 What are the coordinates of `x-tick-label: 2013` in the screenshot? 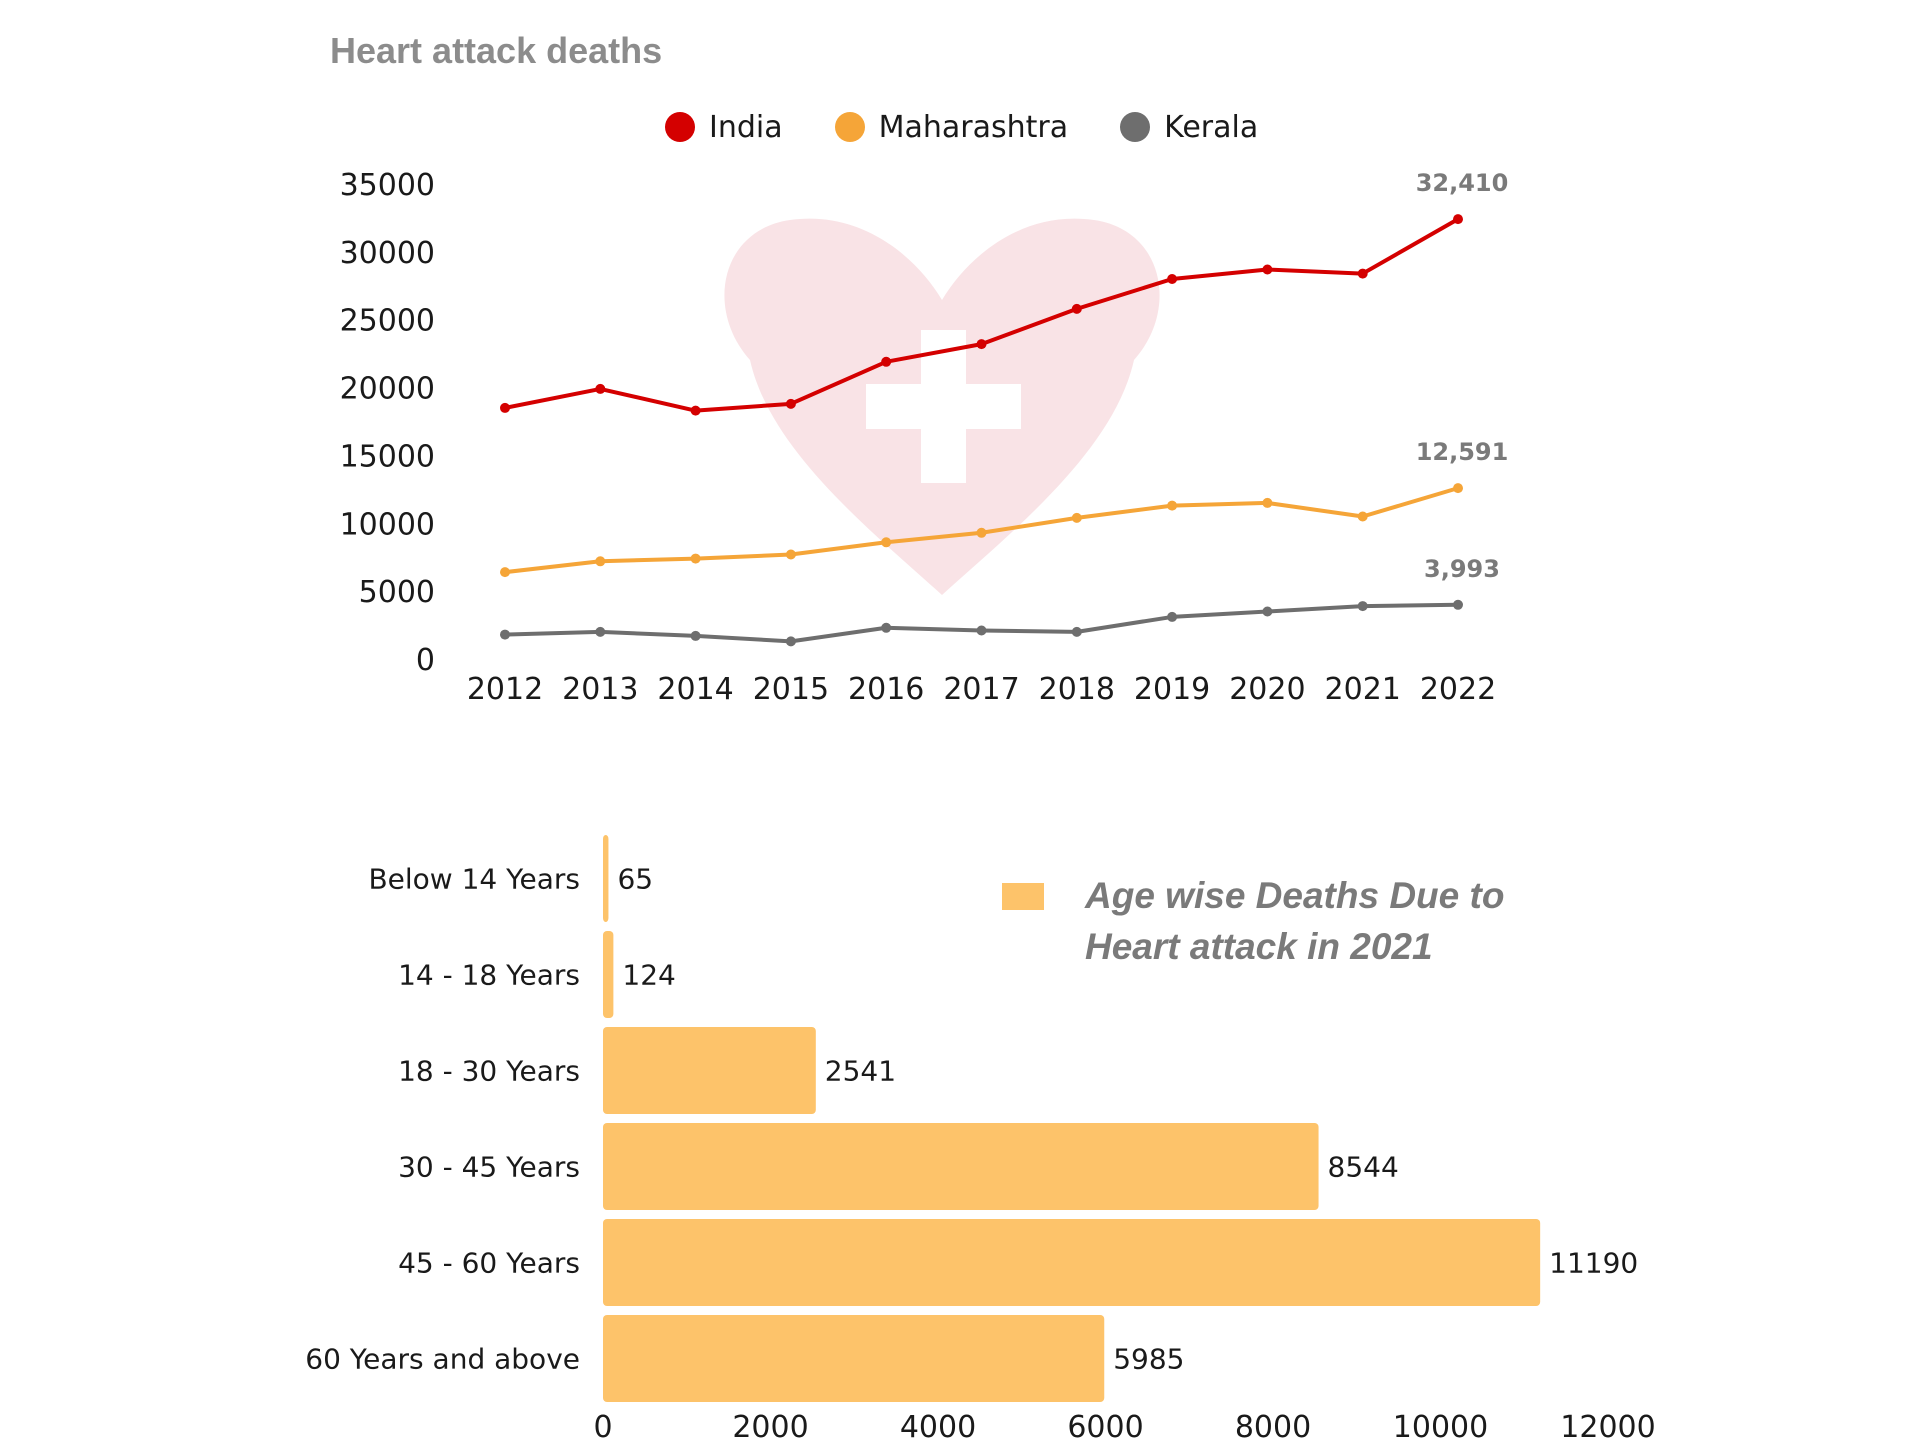 It's located at (600, 689).